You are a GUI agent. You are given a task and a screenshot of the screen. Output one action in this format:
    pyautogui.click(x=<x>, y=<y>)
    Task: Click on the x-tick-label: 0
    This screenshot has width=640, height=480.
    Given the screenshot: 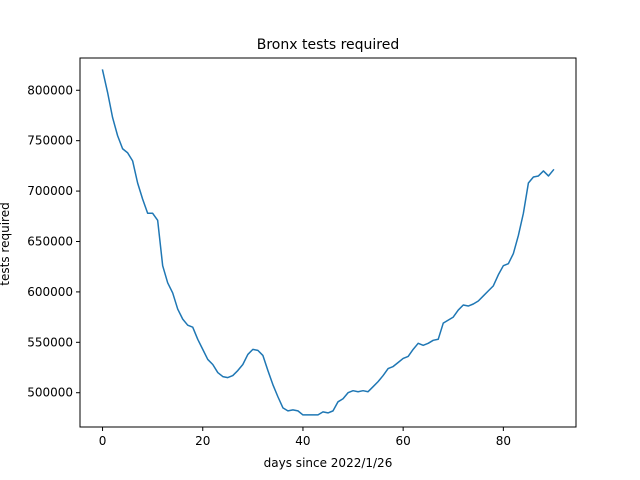 What is the action you would take?
    pyautogui.click(x=103, y=441)
    